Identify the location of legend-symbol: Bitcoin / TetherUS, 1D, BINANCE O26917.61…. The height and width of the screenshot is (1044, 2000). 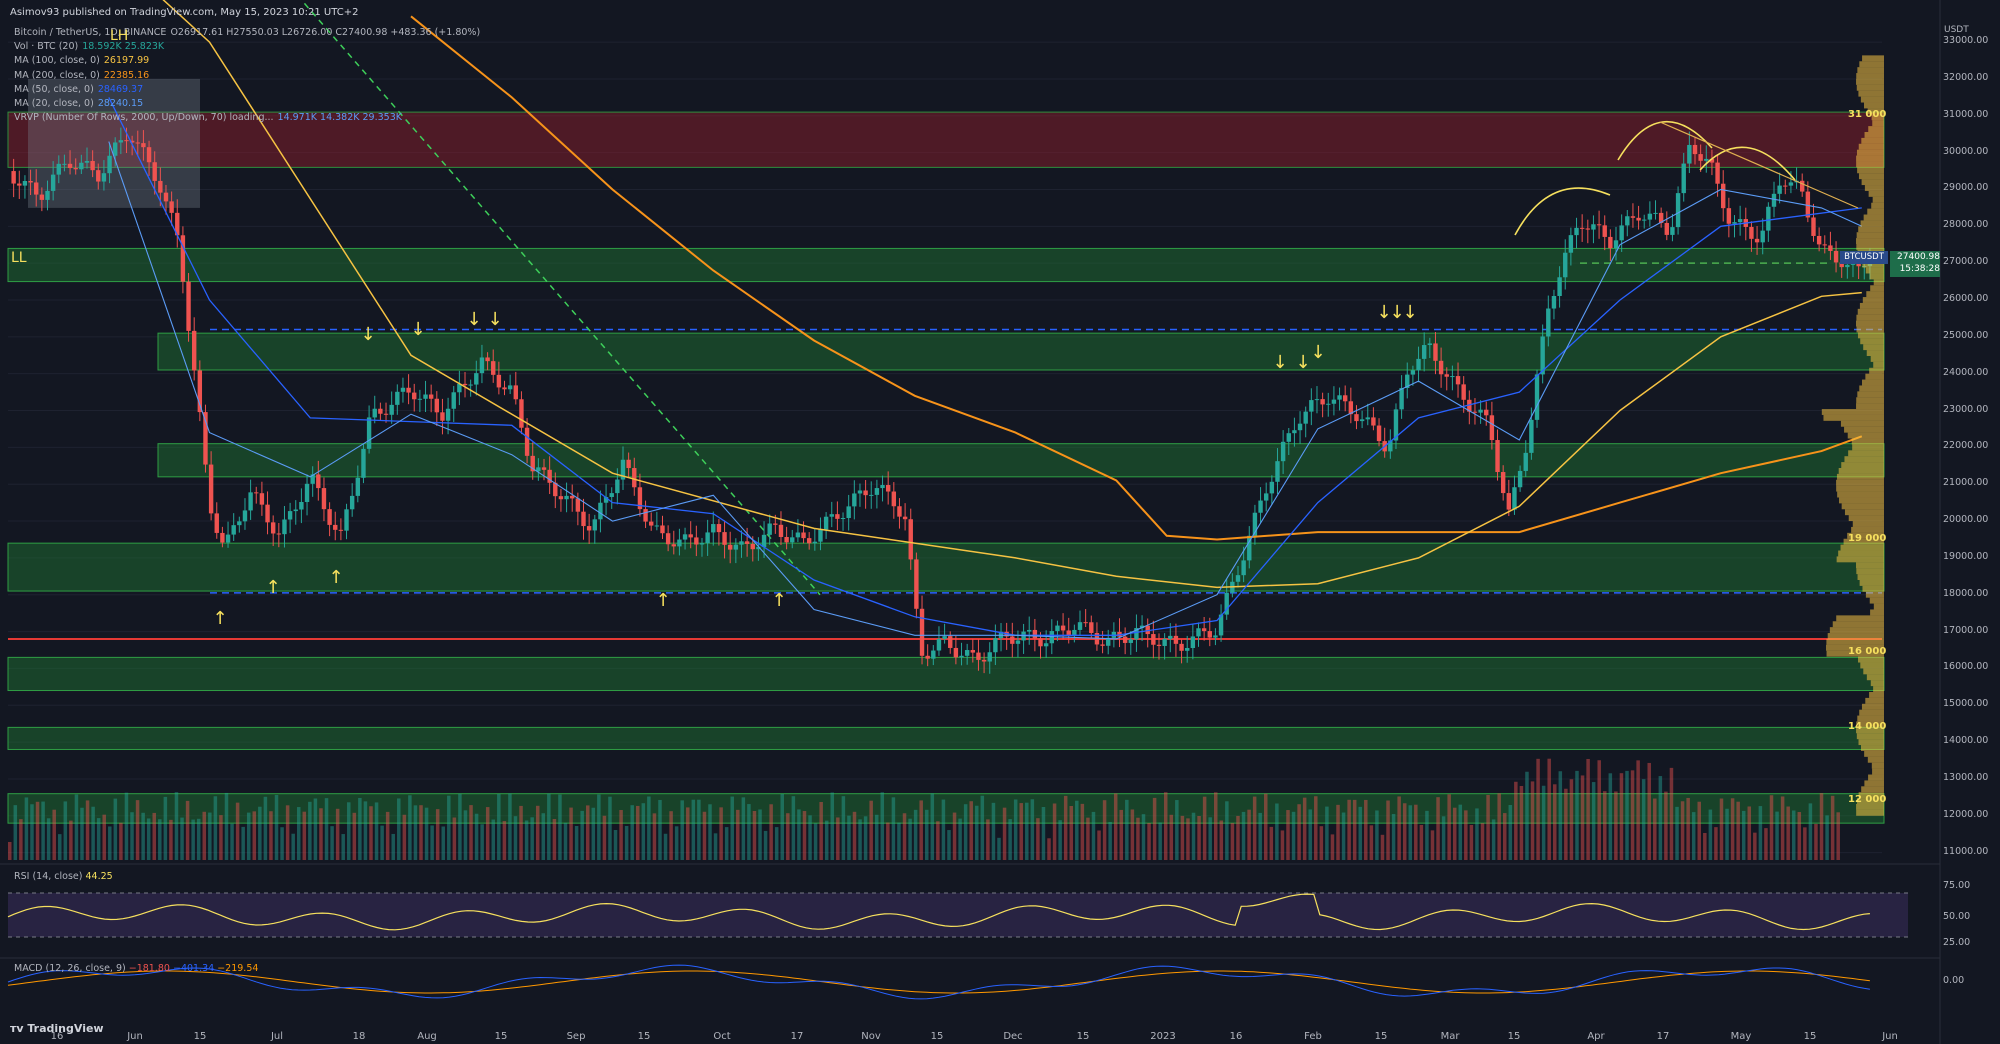
(247, 32).